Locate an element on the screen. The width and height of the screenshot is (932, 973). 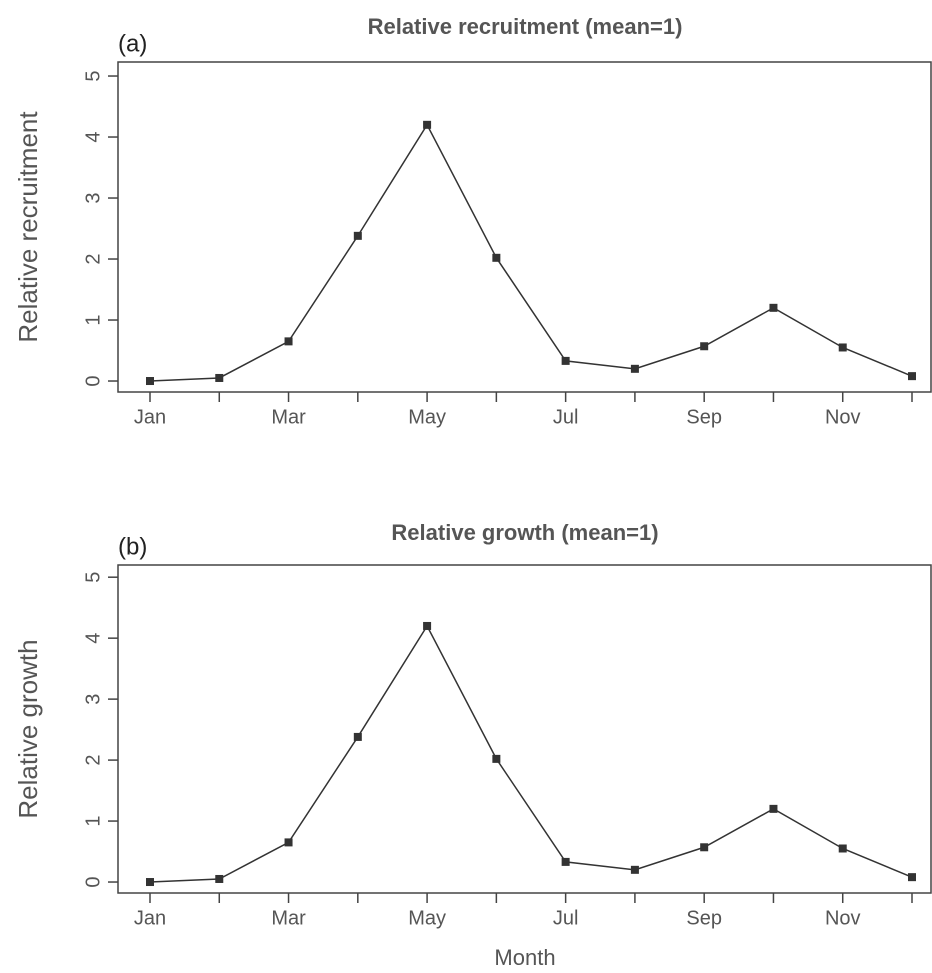
y-axis-label: Relative growth is located at coordinates (28, 728).